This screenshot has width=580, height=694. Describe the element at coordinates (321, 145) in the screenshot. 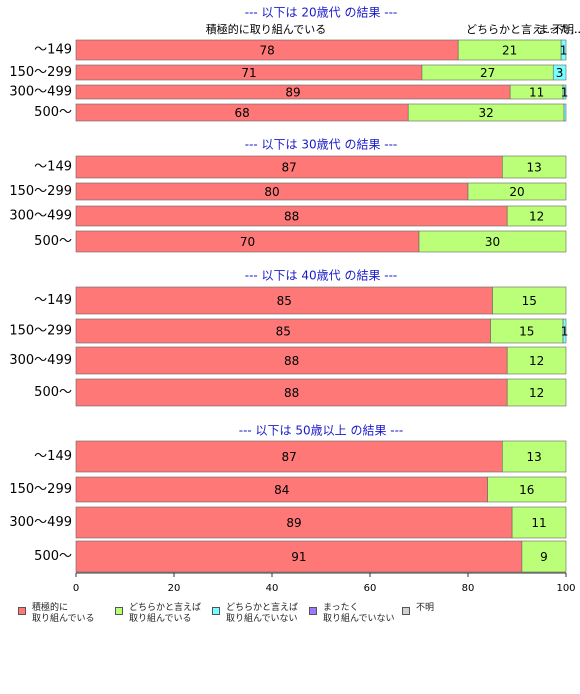

I see `panel-title: --- 以下は 30歳代 の結果 ---` at that location.